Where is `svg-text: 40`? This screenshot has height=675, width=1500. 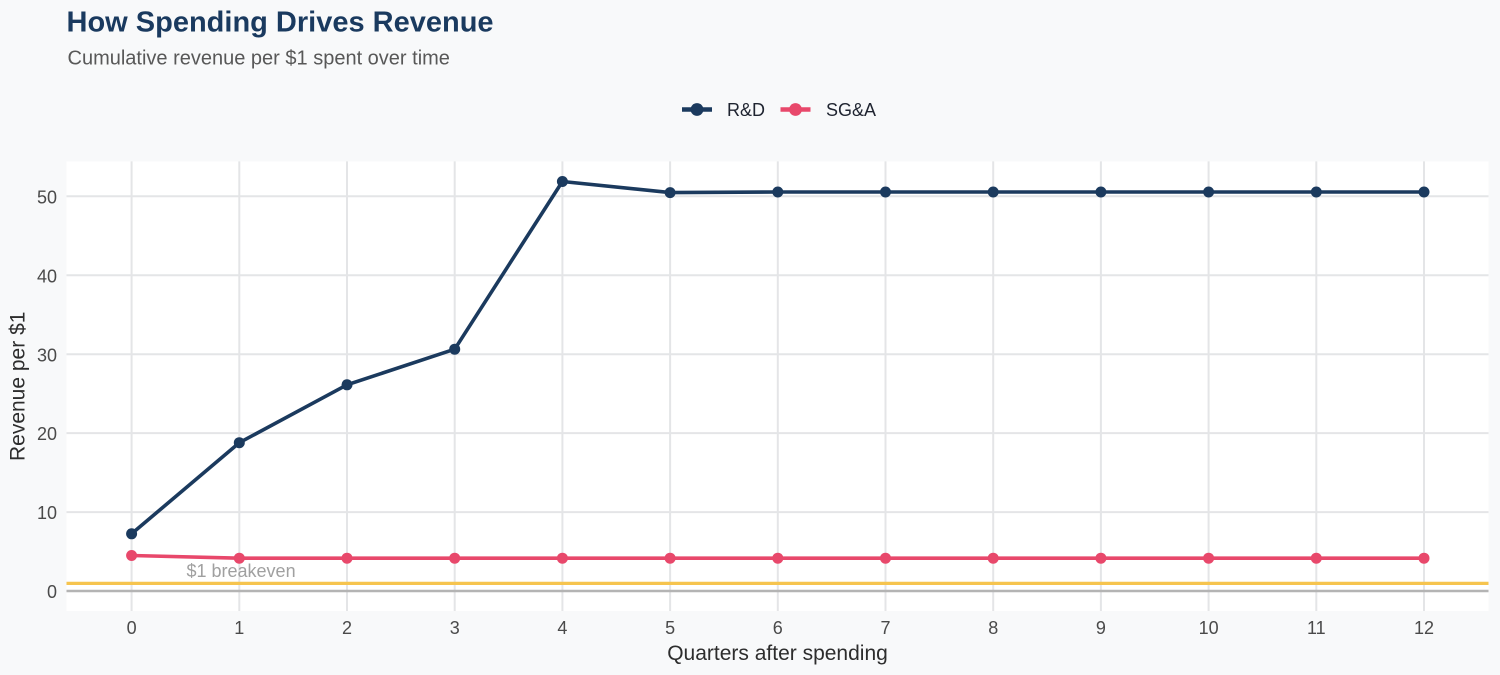
svg-text: 40 is located at coordinates (47, 276).